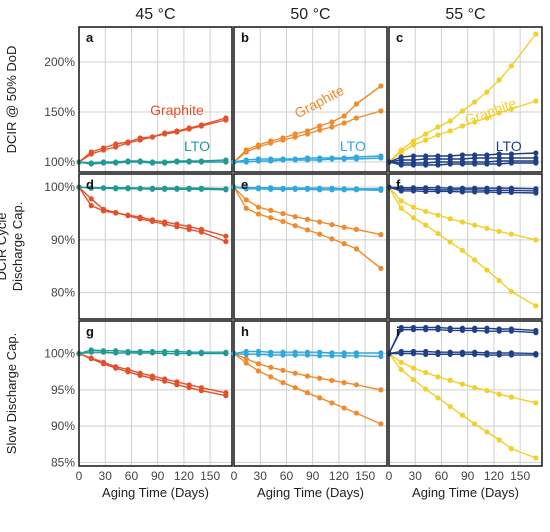 Image resolution: width=550 pixels, height=532 pixels. Describe the element at coordinates (59, 162) in the screenshot. I see `panel-a-ytick-label-100: 100%` at that location.